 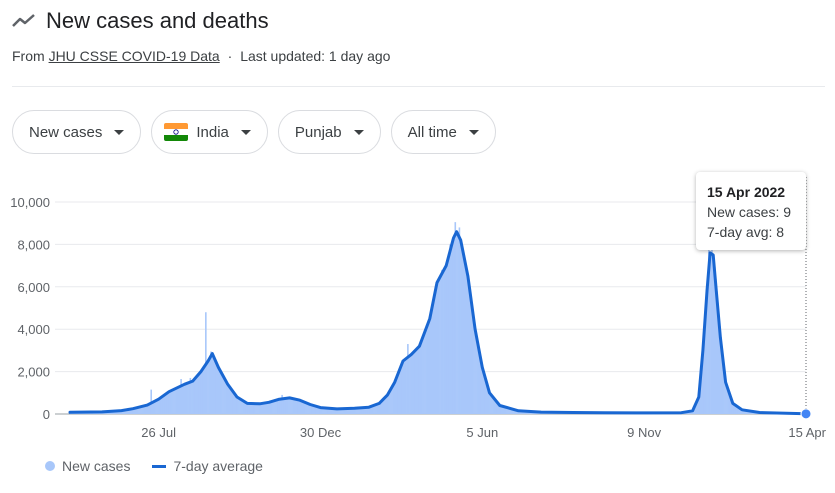 What do you see at coordinates (432, 132) in the screenshot?
I see `time-range-dropdown-label: All time` at bounding box center [432, 132].